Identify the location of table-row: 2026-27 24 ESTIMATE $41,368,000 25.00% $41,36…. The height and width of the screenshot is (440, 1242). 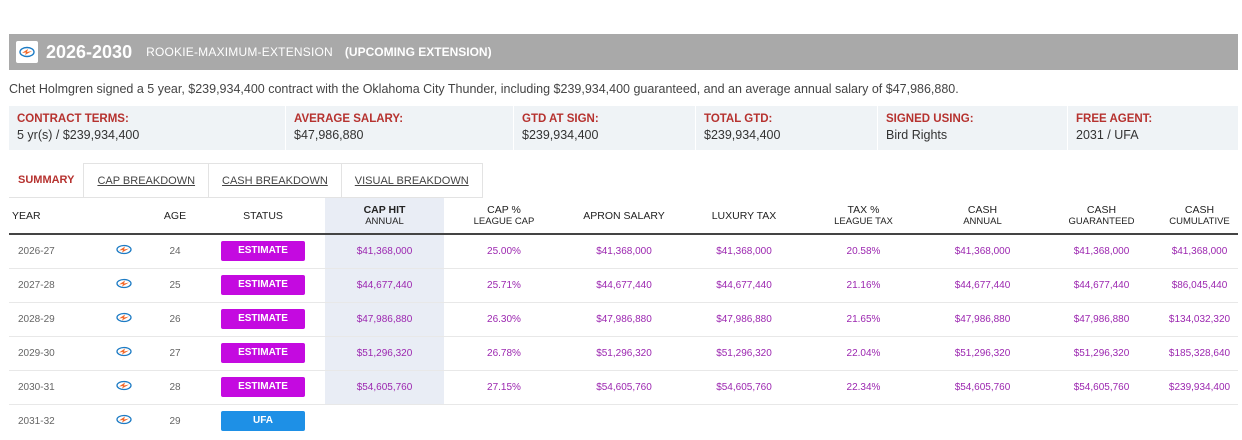
(623, 251).